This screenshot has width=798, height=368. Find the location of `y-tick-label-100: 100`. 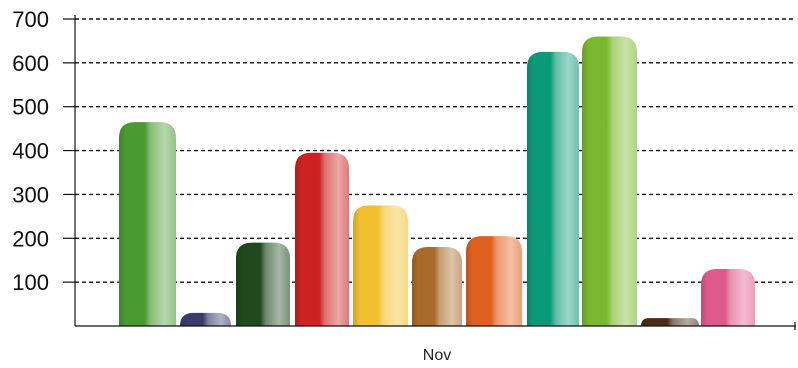

y-tick-label-100: 100 is located at coordinates (30, 282).